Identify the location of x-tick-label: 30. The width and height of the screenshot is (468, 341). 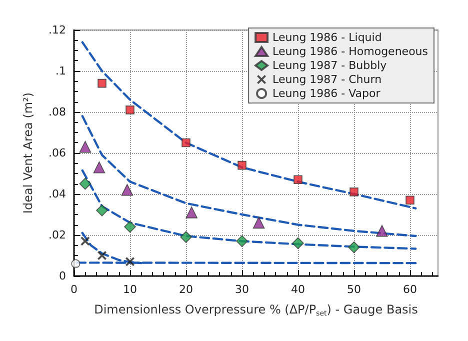
(242, 289).